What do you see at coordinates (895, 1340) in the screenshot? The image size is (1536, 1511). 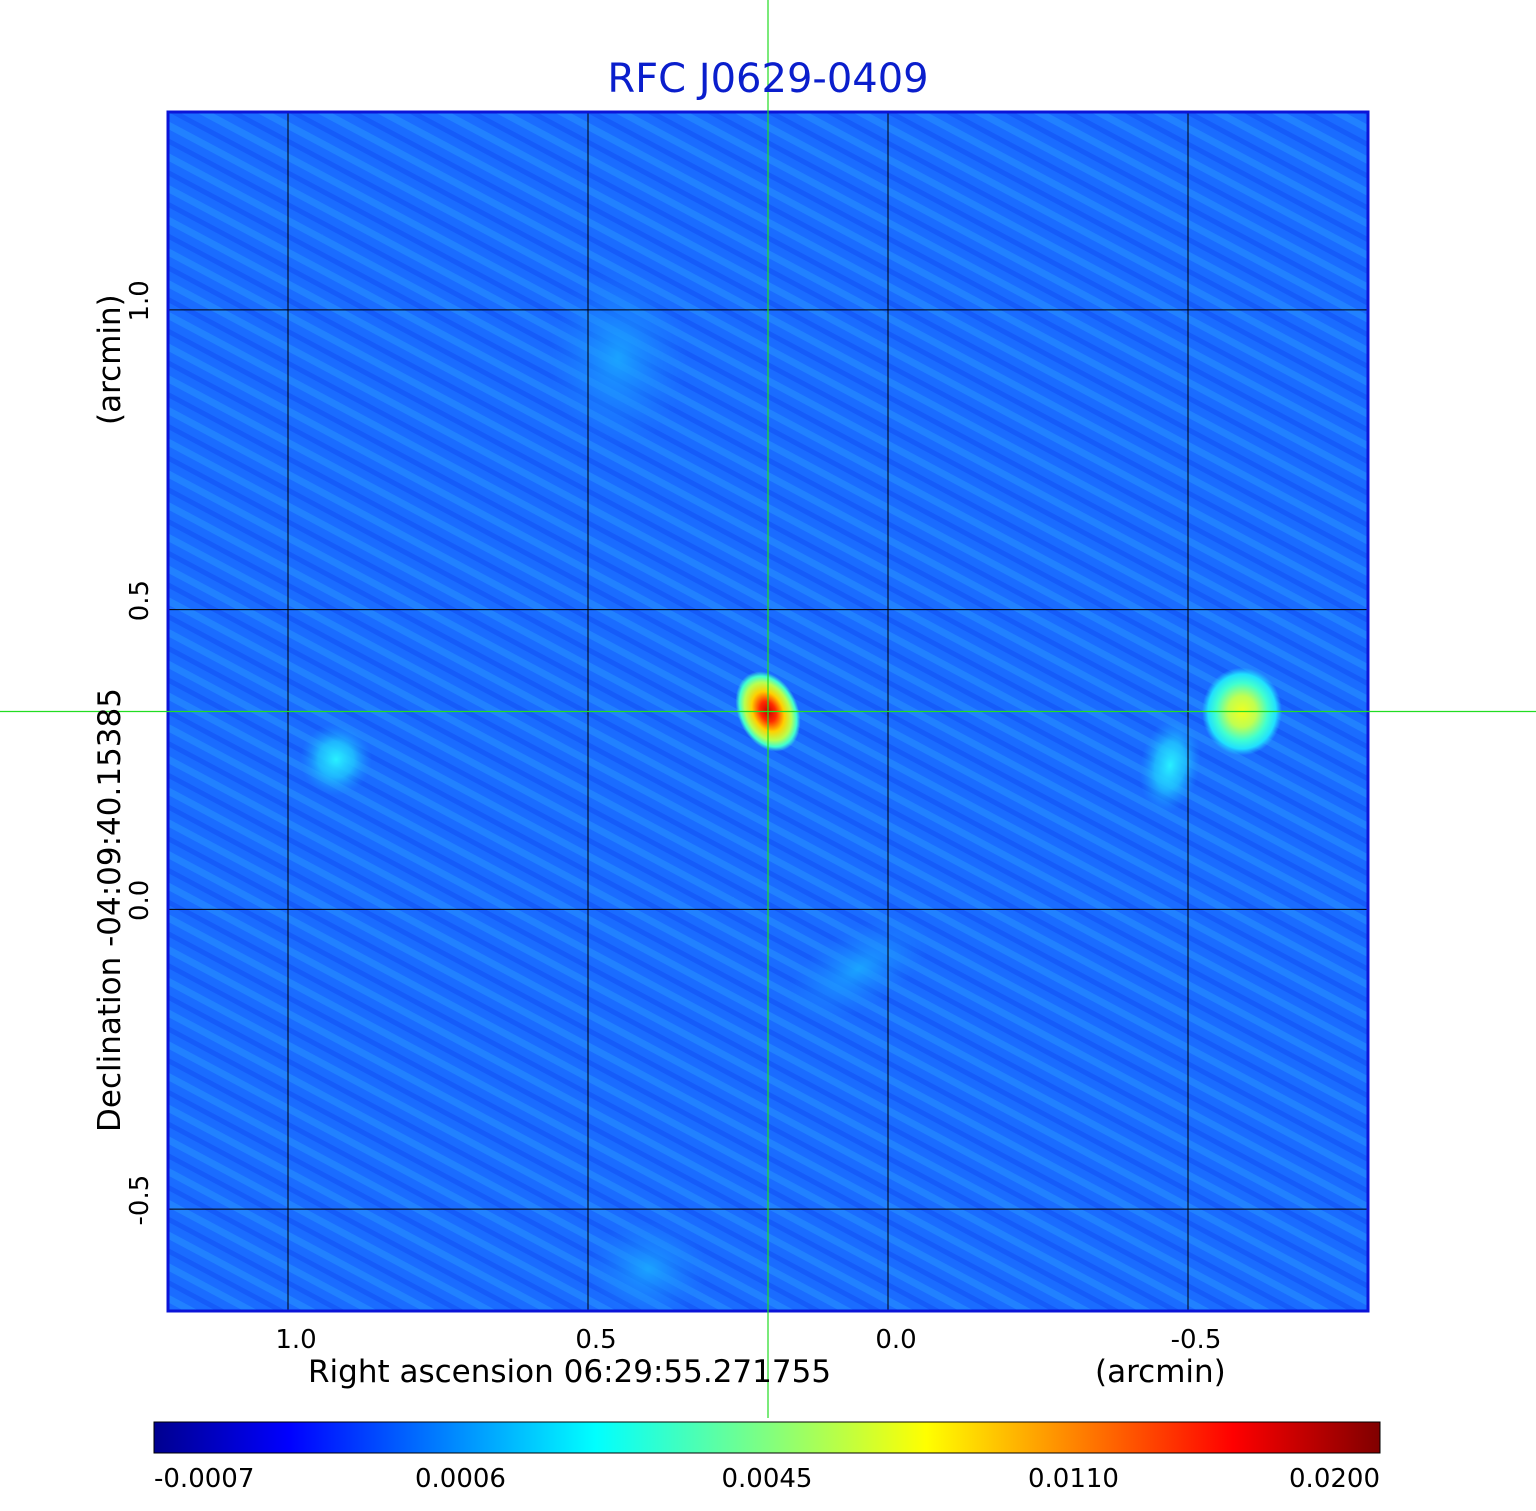 I see `x-tick-label: 0.0` at bounding box center [895, 1340].